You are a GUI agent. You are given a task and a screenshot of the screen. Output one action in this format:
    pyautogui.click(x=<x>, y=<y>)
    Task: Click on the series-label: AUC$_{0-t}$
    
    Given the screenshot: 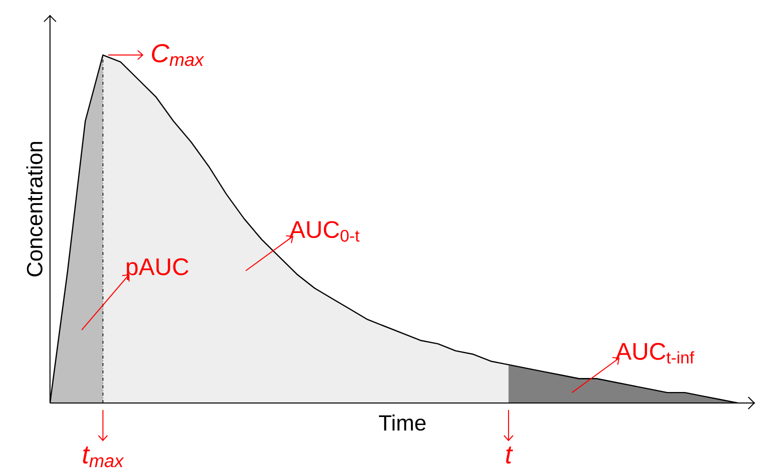 What is the action you would take?
    pyautogui.click(x=324, y=231)
    